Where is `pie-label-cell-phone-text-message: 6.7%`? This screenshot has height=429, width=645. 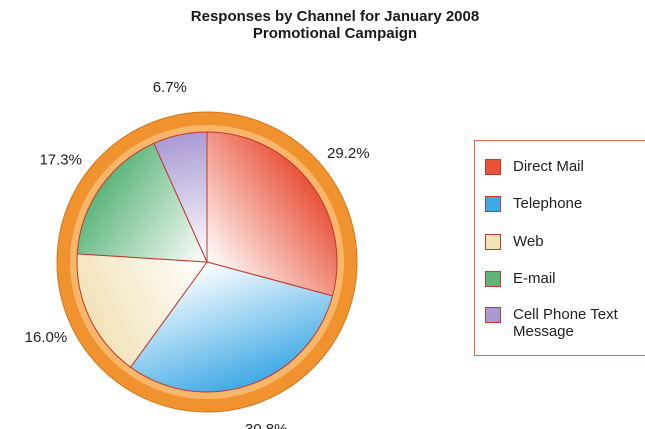
pie-label-cell-phone-text-message: 6.7% is located at coordinates (170, 87).